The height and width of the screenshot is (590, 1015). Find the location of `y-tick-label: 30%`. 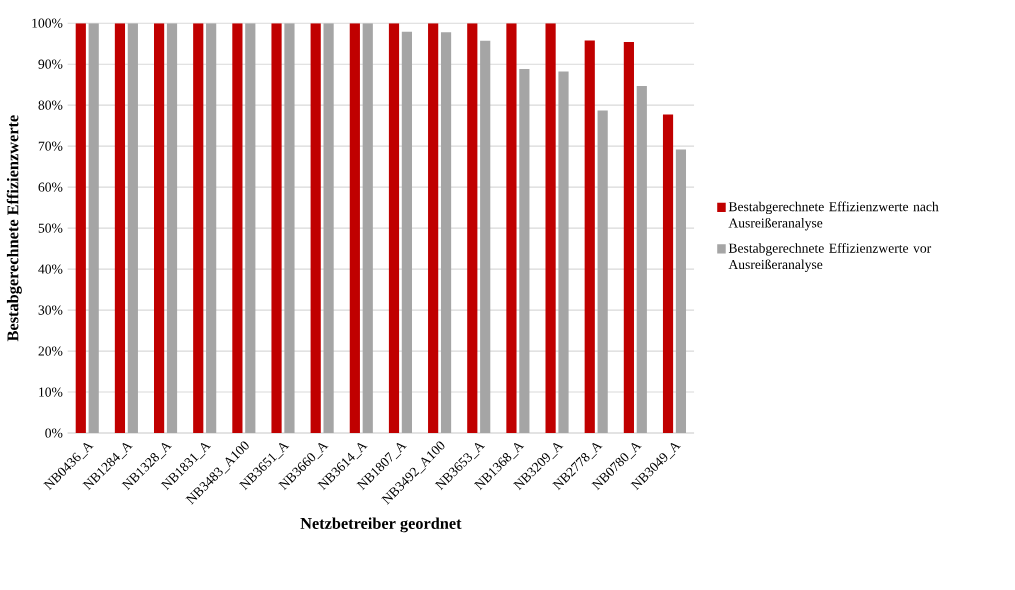

y-tick-label: 30% is located at coordinates (50, 310).